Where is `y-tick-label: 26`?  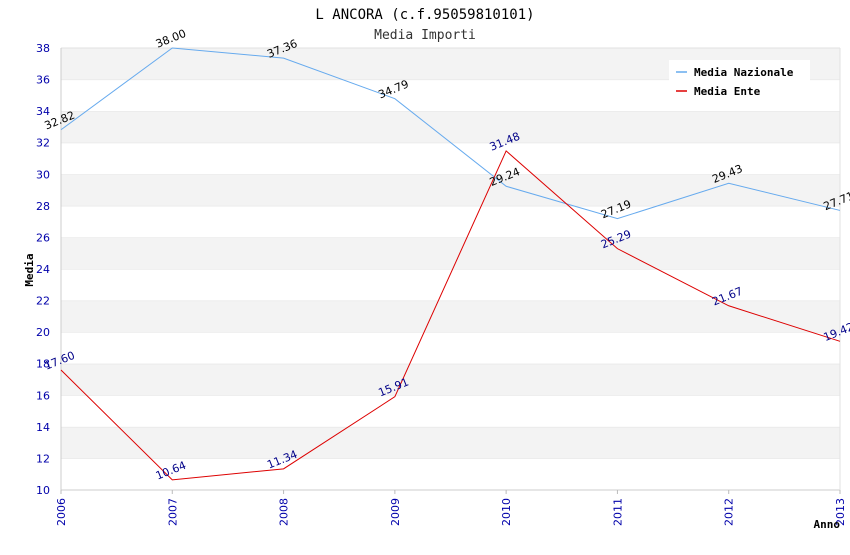 y-tick-label: 26 is located at coordinates (43, 237).